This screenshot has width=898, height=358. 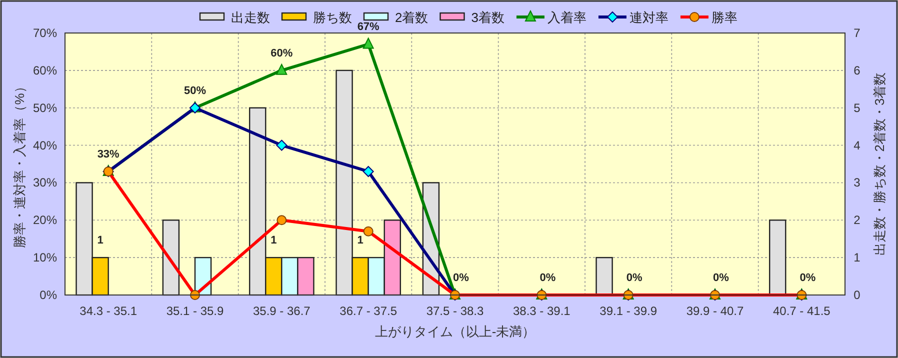 What do you see at coordinates (368, 27) in the screenshot?
I see `data-label: 67%` at bounding box center [368, 27].